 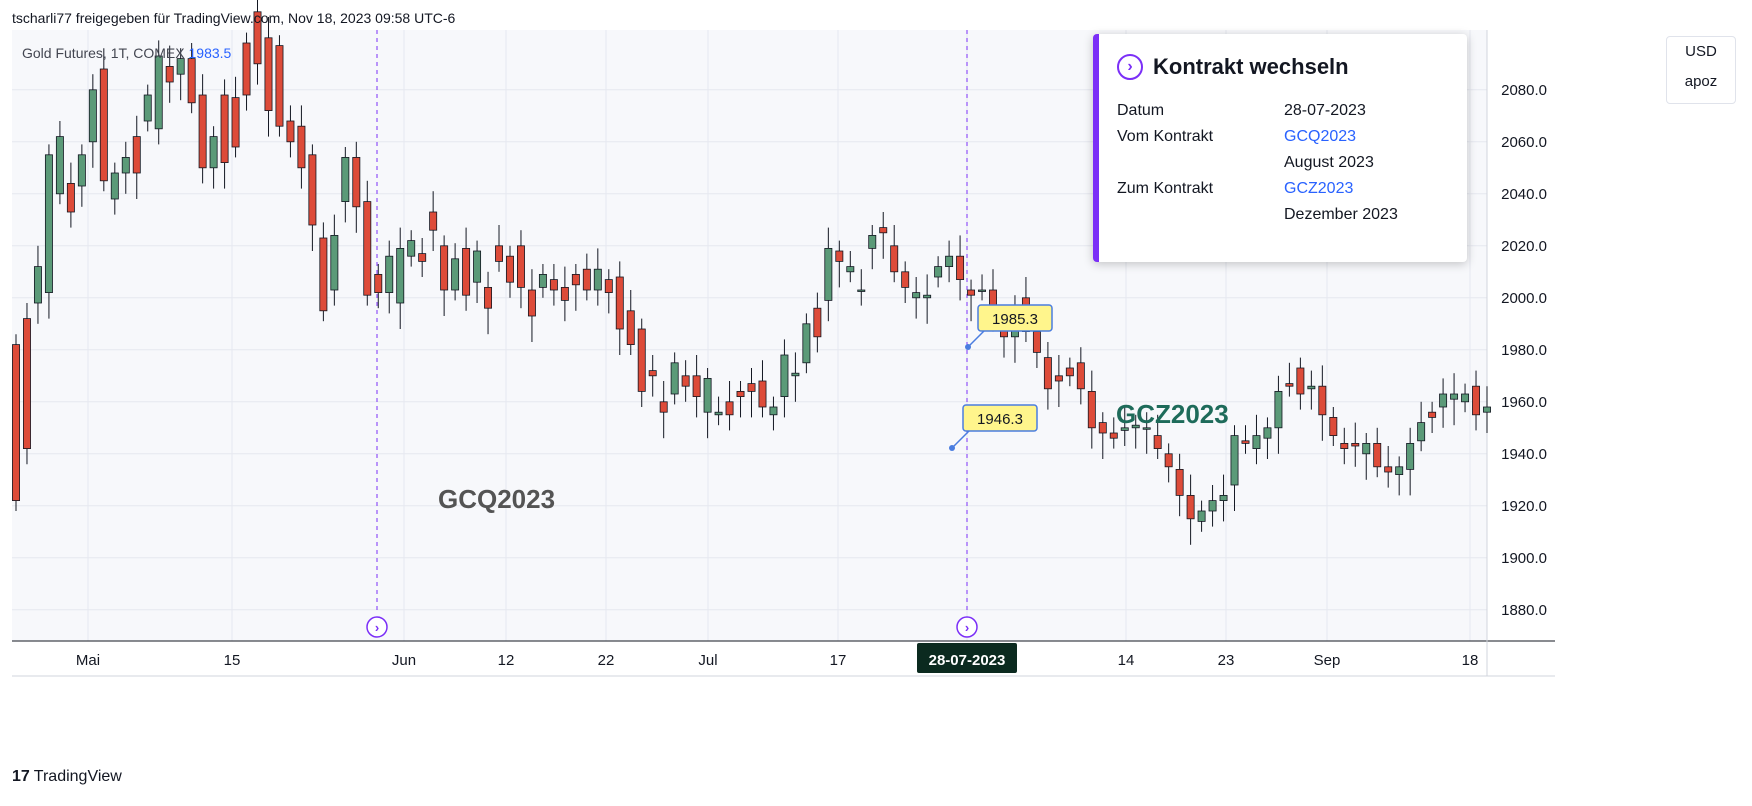 I want to click on popup-row-label, so click(x=1200, y=215).